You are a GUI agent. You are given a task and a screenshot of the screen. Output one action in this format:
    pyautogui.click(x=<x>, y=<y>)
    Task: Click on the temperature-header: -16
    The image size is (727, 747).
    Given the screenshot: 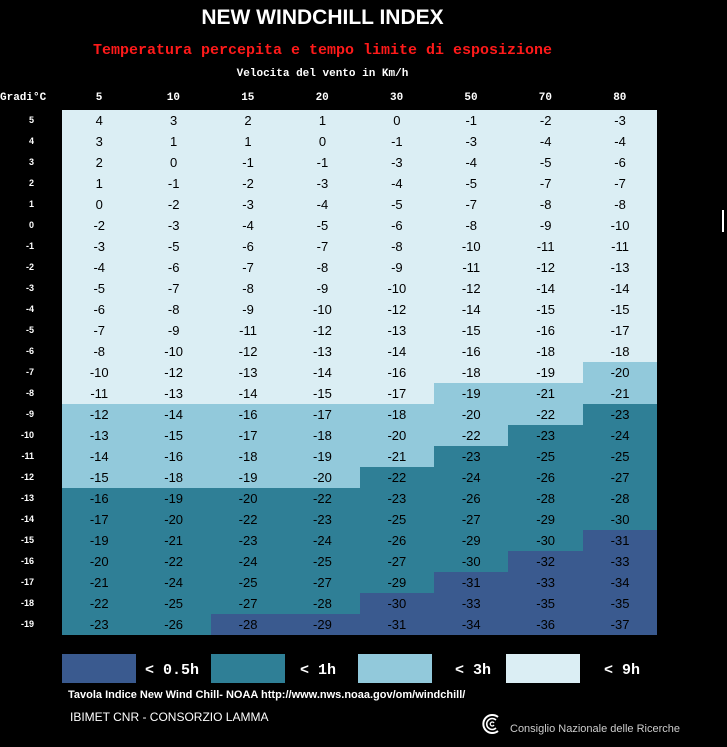 What is the action you would take?
    pyautogui.click(x=27, y=561)
    